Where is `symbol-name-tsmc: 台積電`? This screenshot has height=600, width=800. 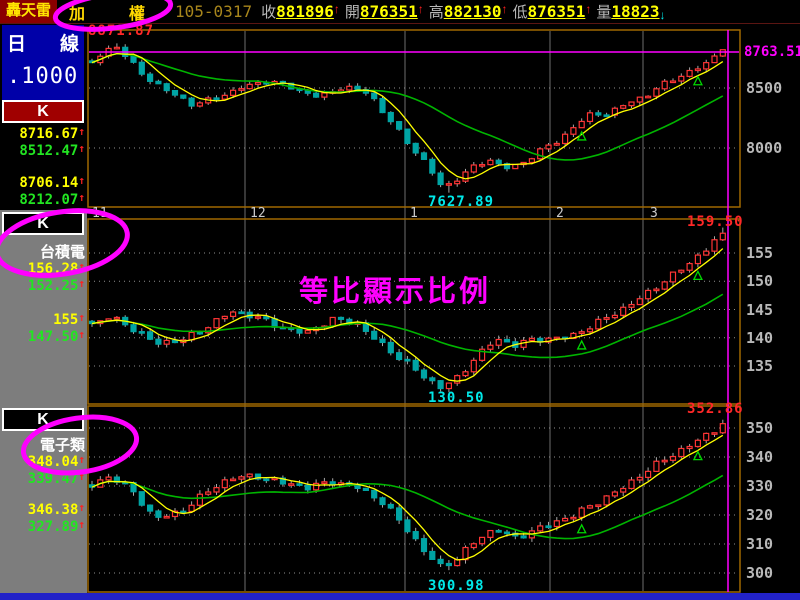 symbol-name-tsmc: 台積電 is located at coordinates (62, 252).